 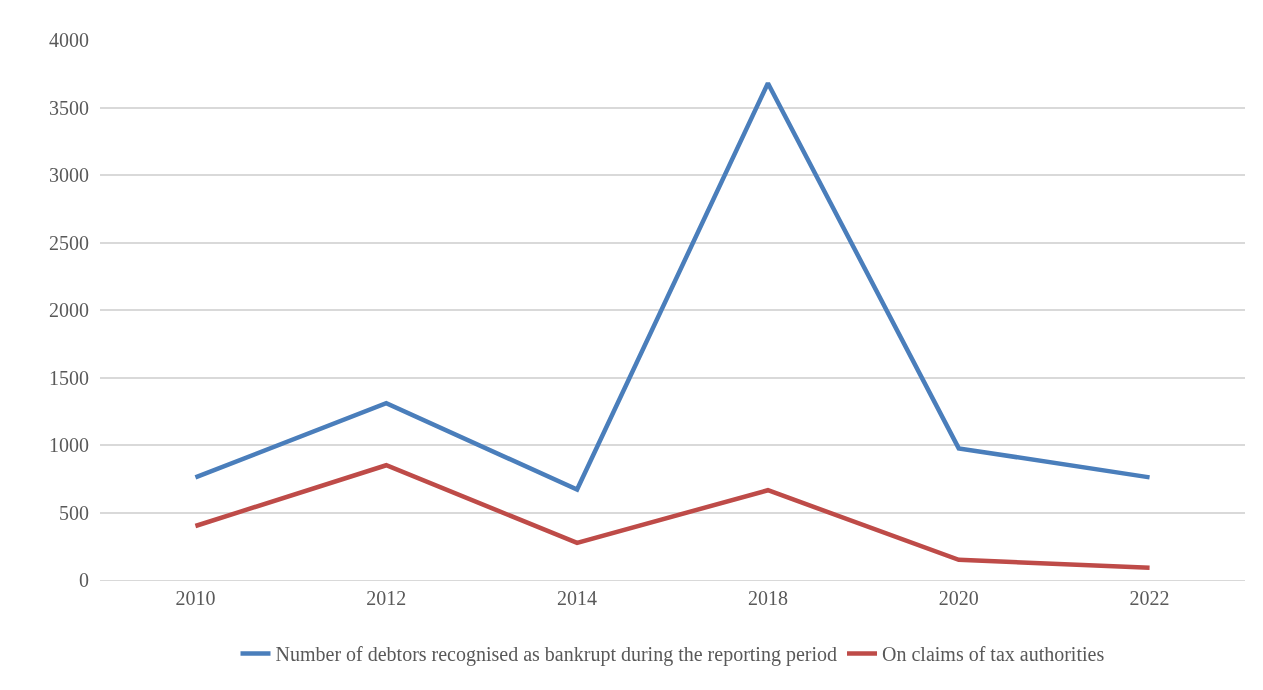 What do you see at coordinates (69, 40) in the screenshot?
I see `y-tick-label: 4000` at bounding box center [69, 40].